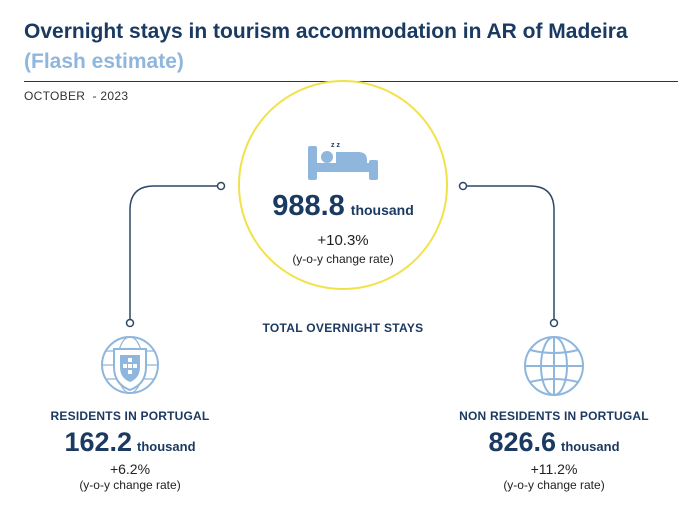 This screenshot has width=700, height=517. Describe the element at coordinates (590, 446) in the screenshot. I see `non-residents-value-unit: thousand` at that location.